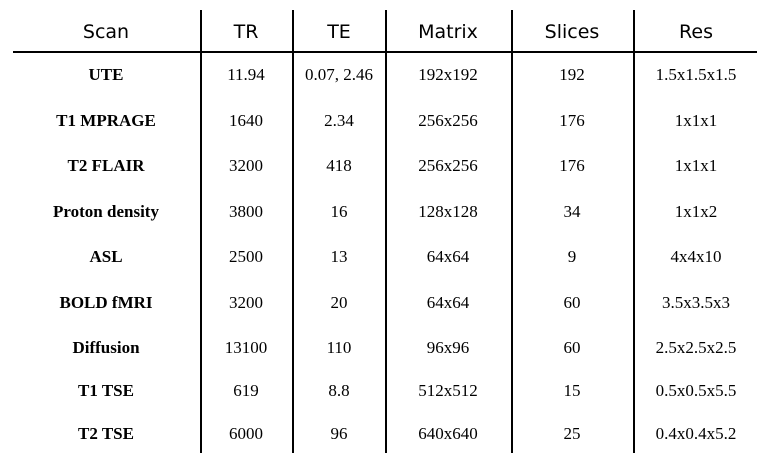 This screenshot has height=465, width=767. What do you see at coordinates (106, 165) in the screenshot?
I see `table-cell: T2 FLAIR` at bounding box center [106, 165].